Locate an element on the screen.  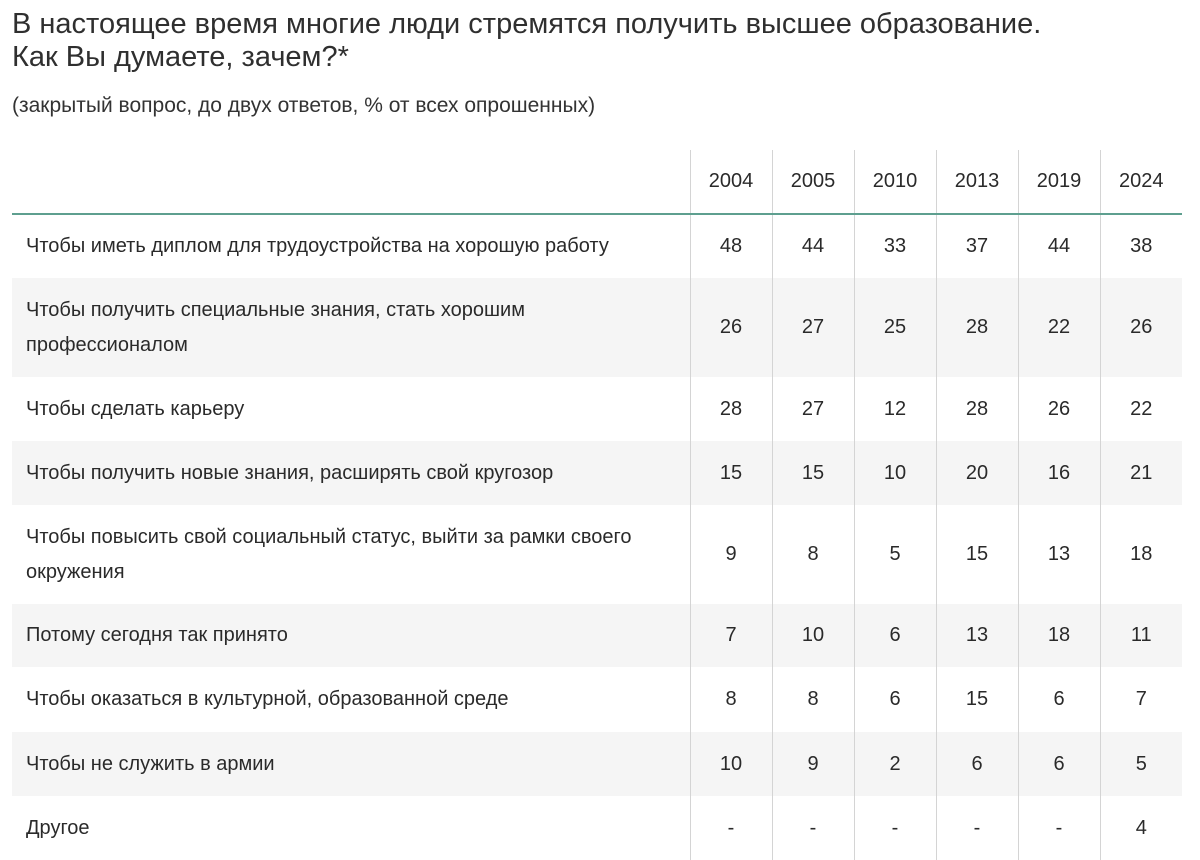
row-label: Потому сегодня так принято is located at coordinates (157, 635).